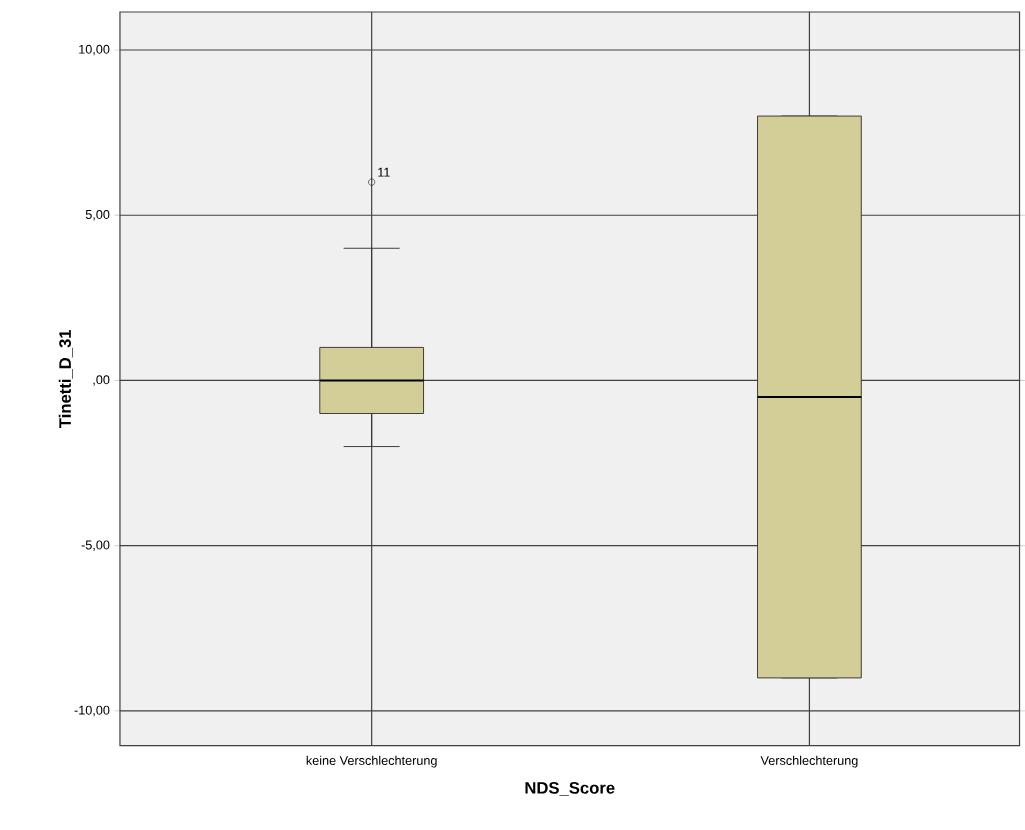 The height and width of the screenshot is (830, 1025). Describe the element at coordinates (95, 546) in the screenshot. I see `y-tick-label: -5,00` at that location.